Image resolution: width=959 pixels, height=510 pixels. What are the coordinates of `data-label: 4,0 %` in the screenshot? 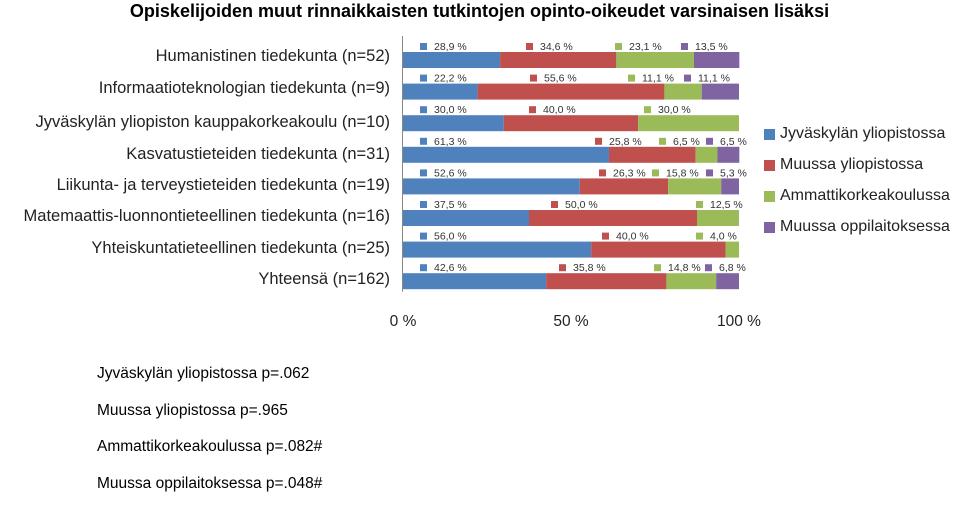 It's located at (723, 237).